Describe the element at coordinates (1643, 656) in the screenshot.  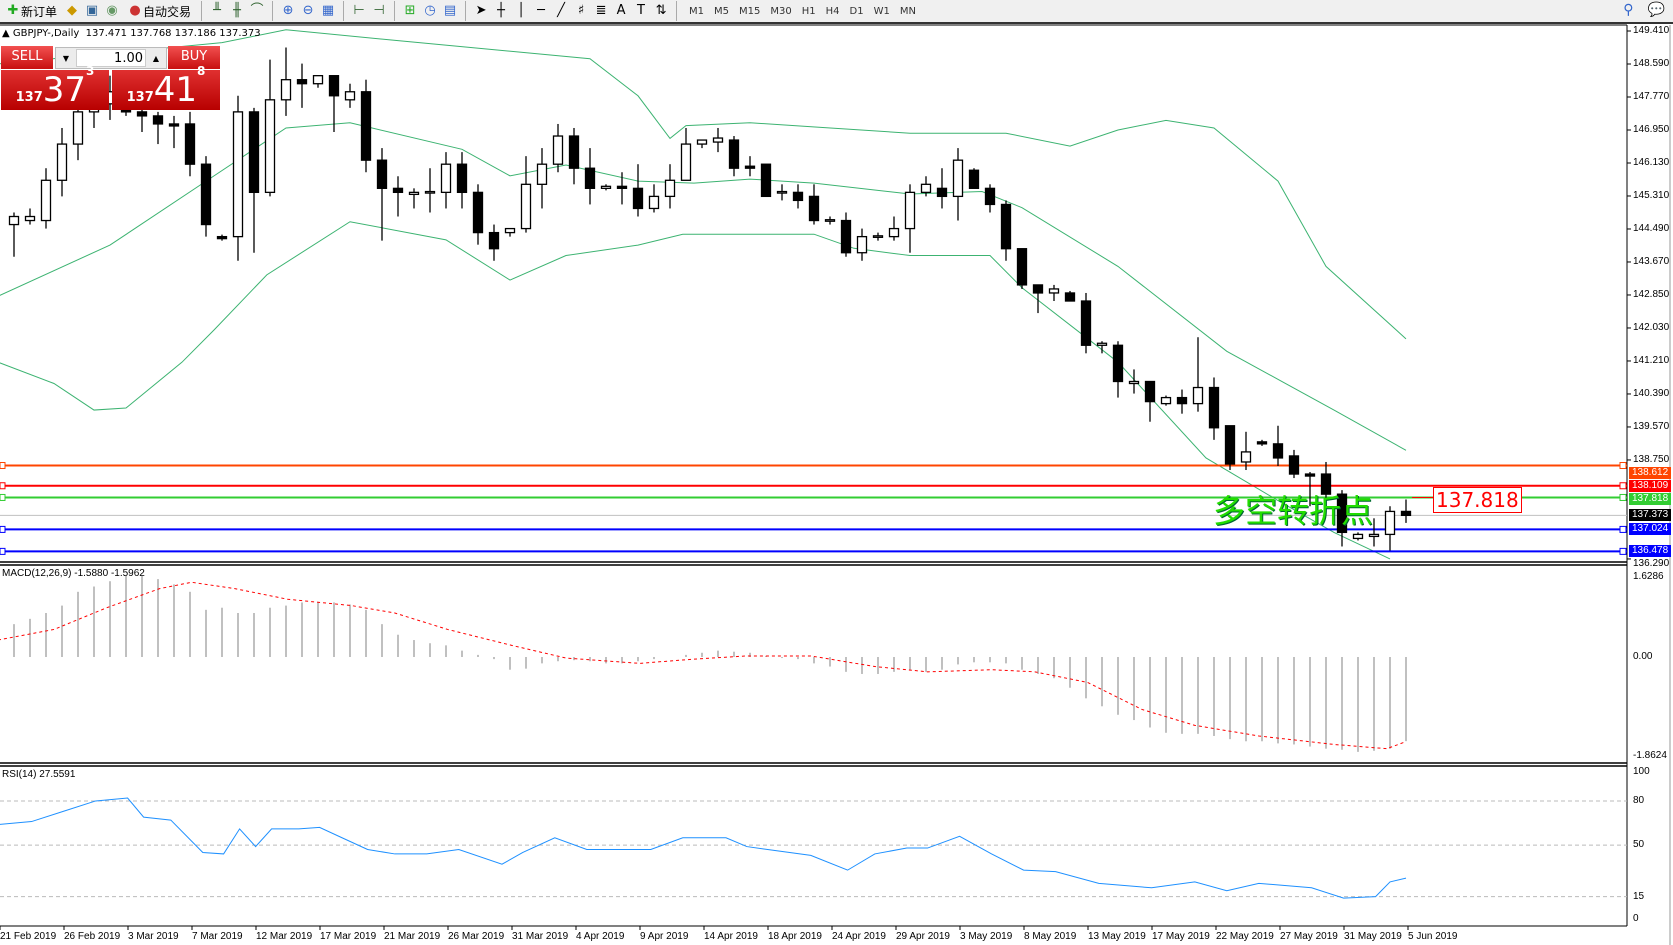
I see `macd-tick-label: 0.00` at that location.